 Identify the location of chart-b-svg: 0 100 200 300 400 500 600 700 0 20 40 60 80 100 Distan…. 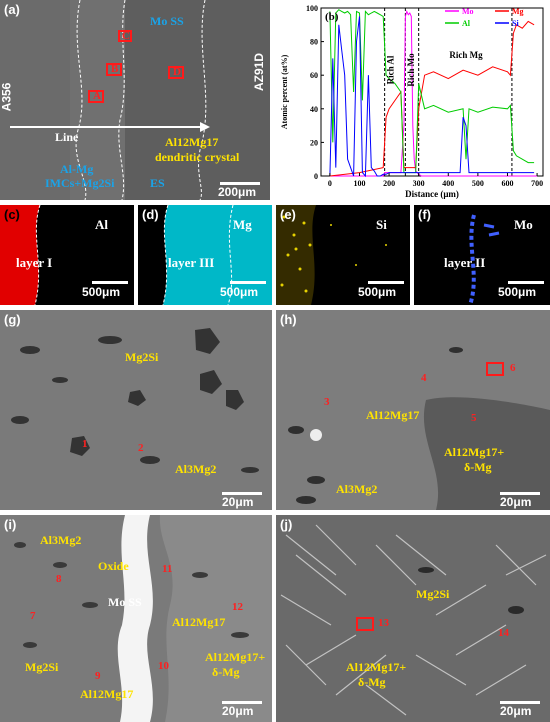
(412, 101).